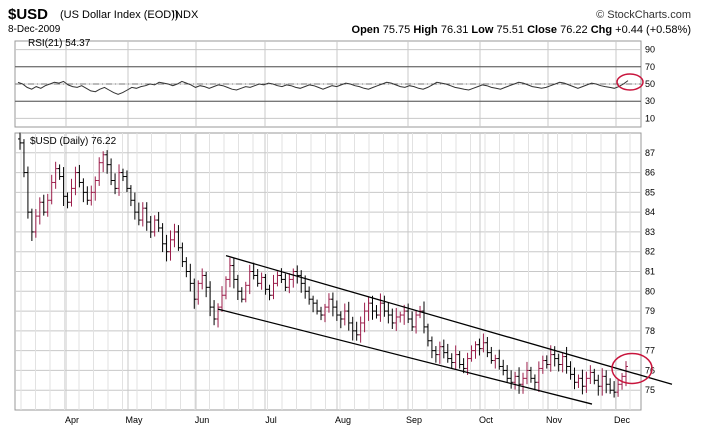 This screenshot has width=701, height=439. I want to click on price-tick-label: 86, so click(650, 173).